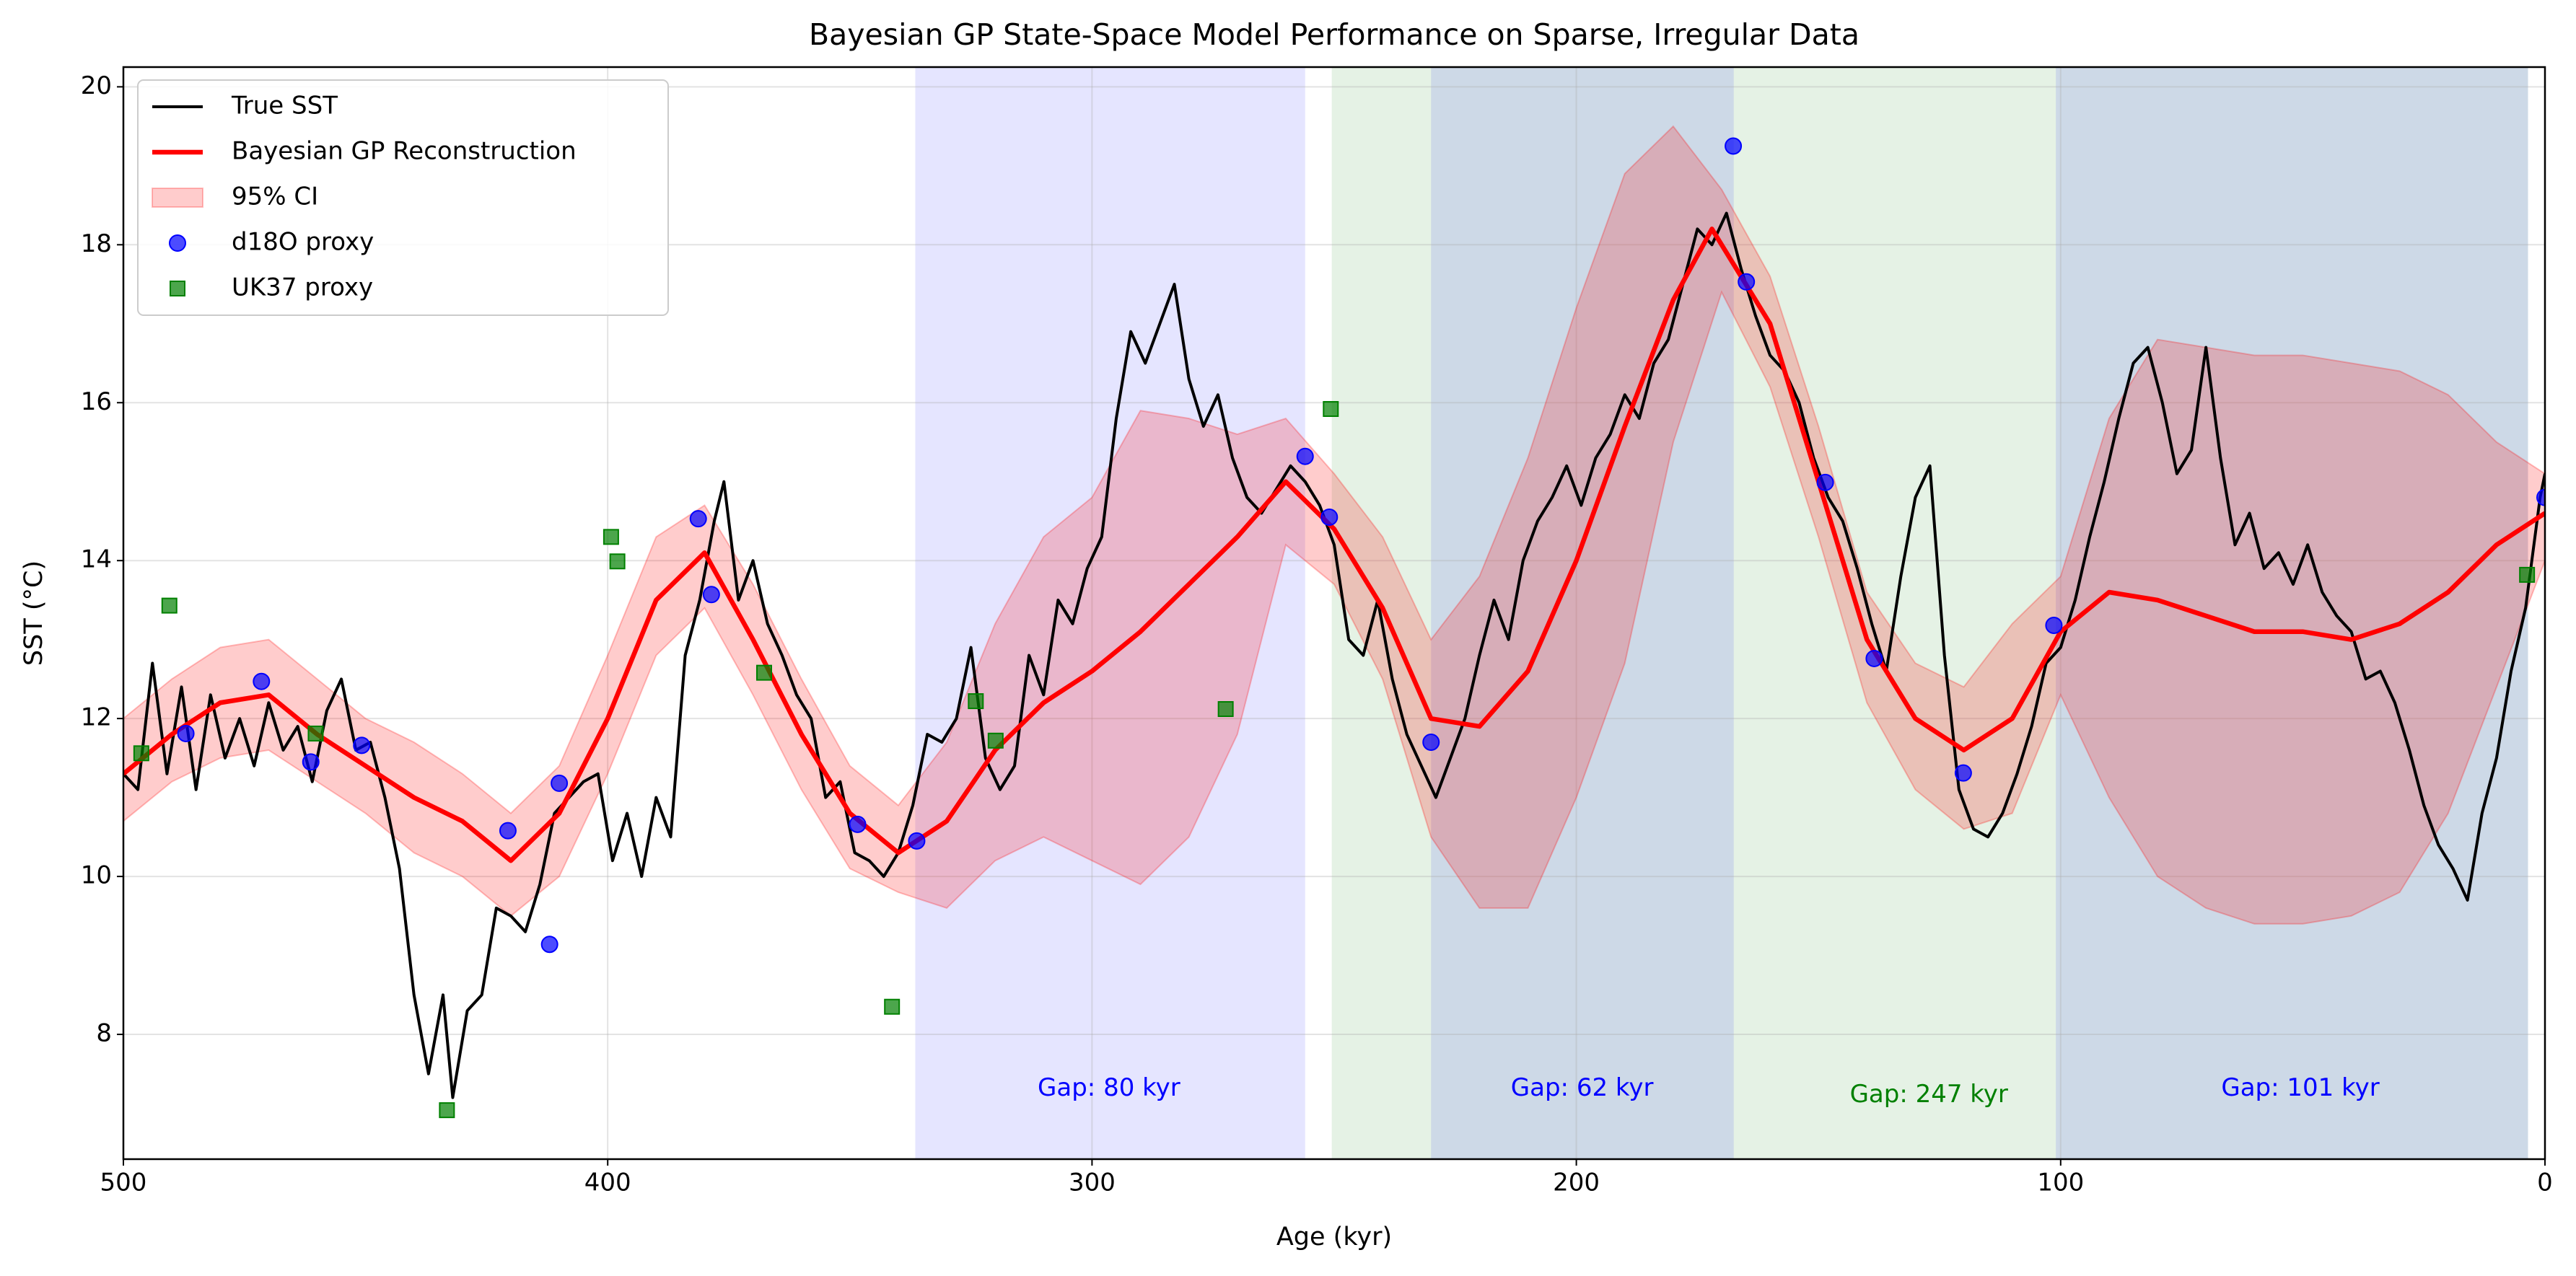  What do you see at coordinates (104, 1033) in the screenshot?
I see `y-tick-label: 8` at bounding box center [104, 1033].